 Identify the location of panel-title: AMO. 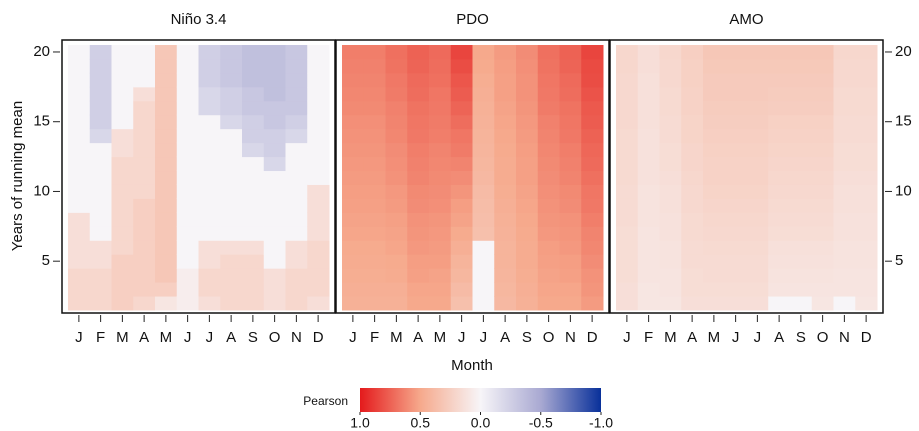
(746, 19).